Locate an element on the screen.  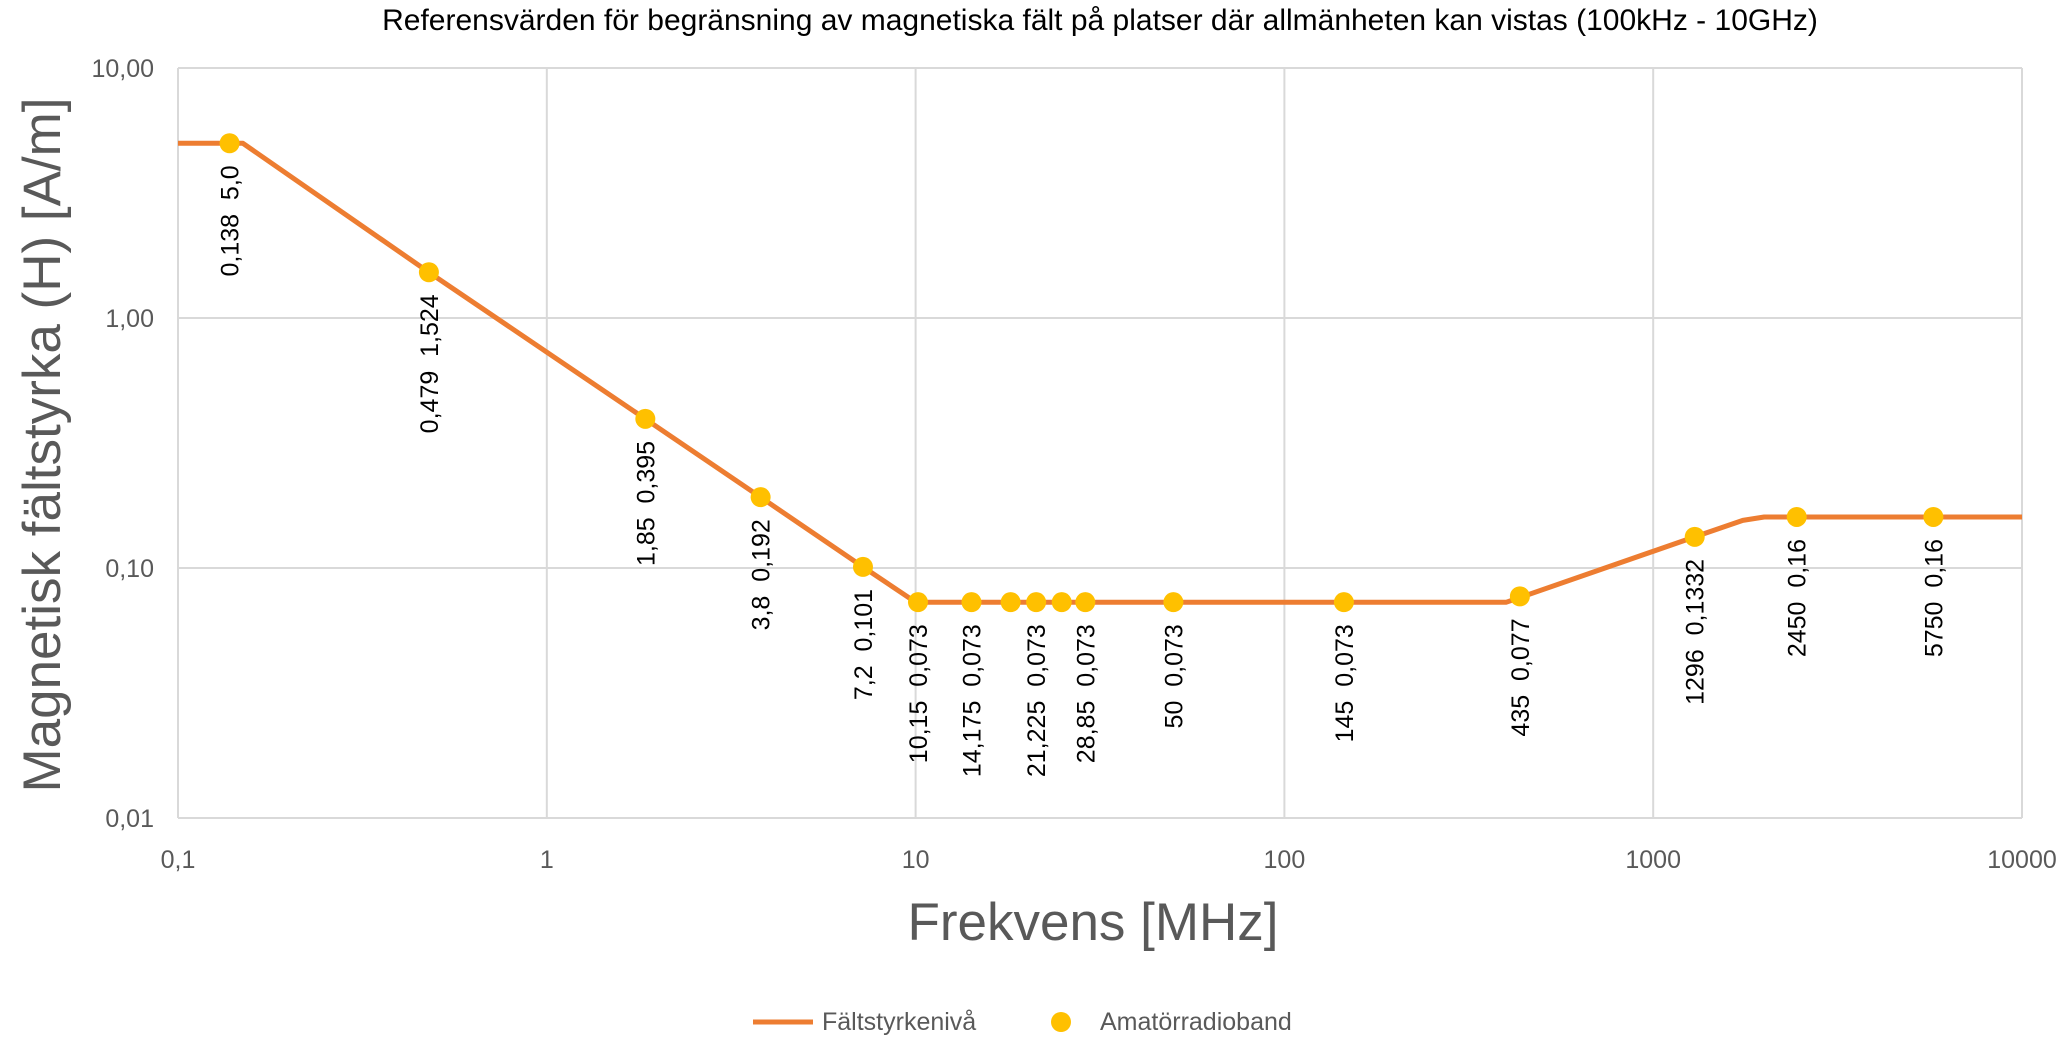
data-label: 435 0,077 is located at coordinates (1521, 677).